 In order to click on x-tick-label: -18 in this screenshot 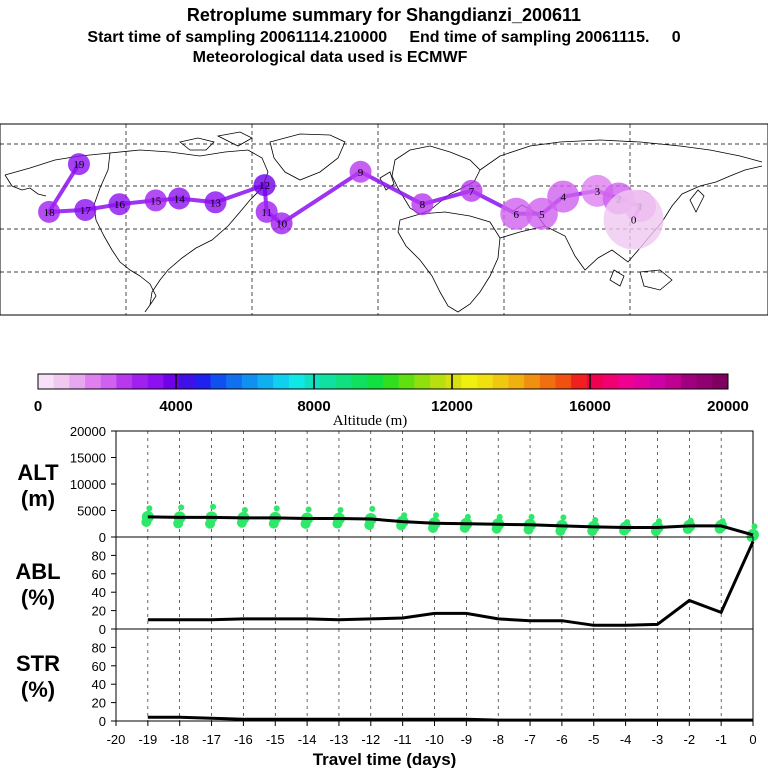, I will do `click(179, 739)`.